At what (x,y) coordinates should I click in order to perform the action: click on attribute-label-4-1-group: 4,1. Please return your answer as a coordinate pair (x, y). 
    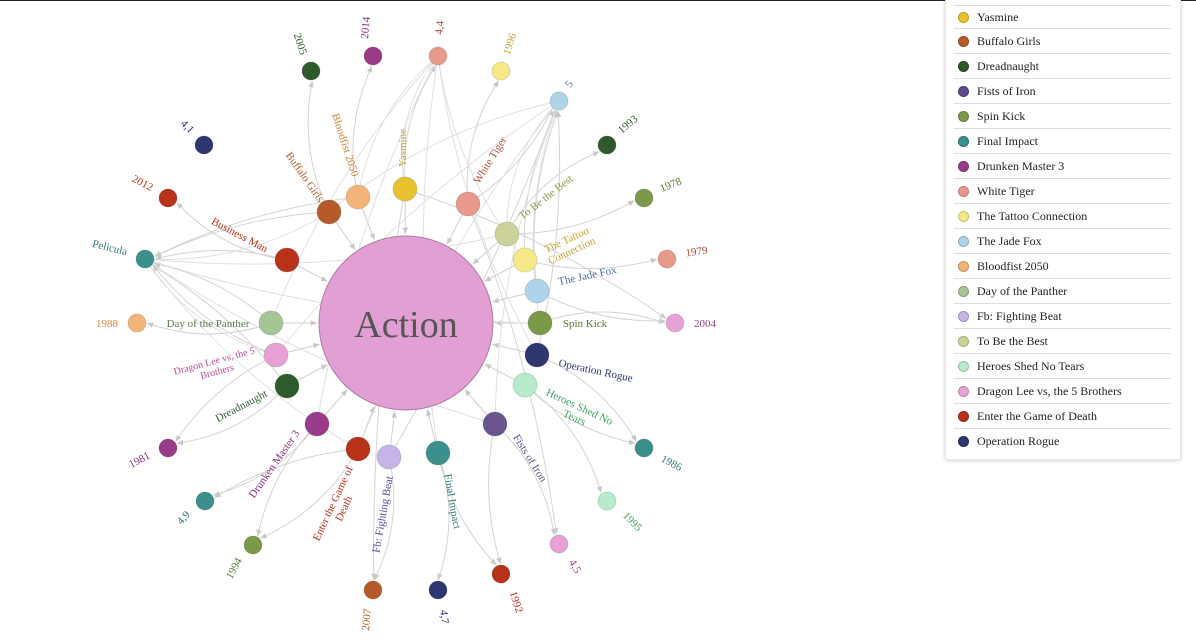
    Looking at the image, I should click on (187, 127).